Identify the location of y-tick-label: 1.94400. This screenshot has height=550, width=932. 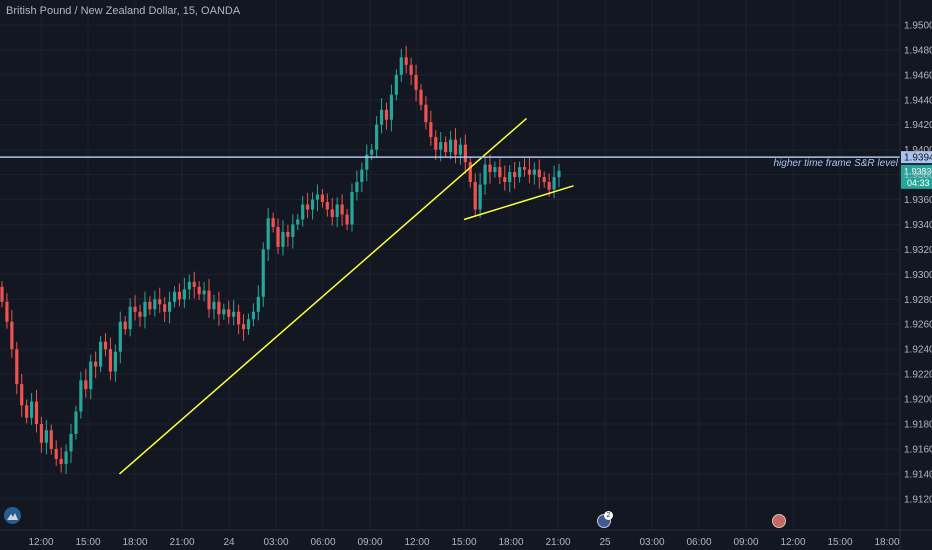
(918, 100).